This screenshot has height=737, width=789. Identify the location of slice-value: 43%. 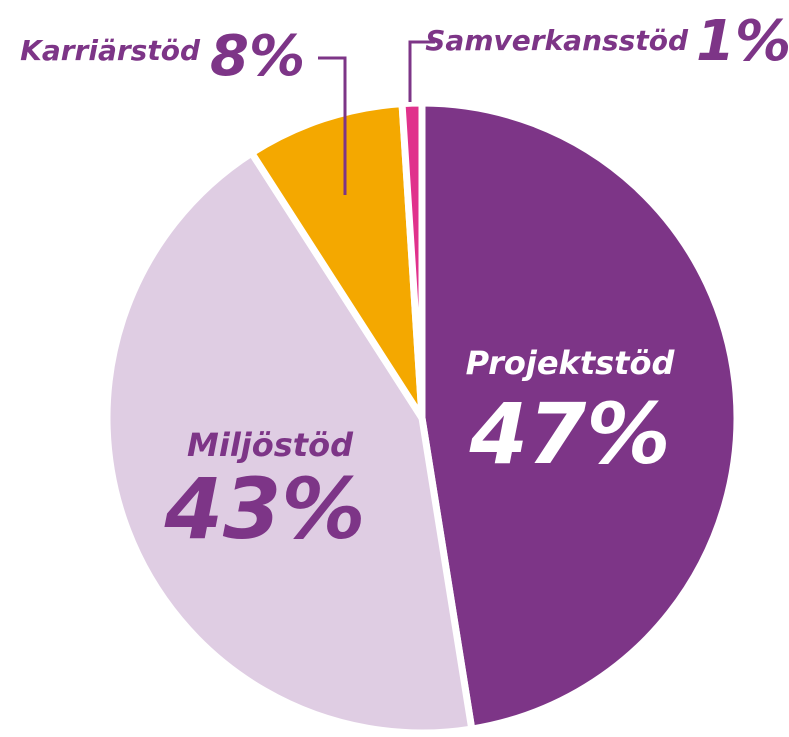
(264, 509).